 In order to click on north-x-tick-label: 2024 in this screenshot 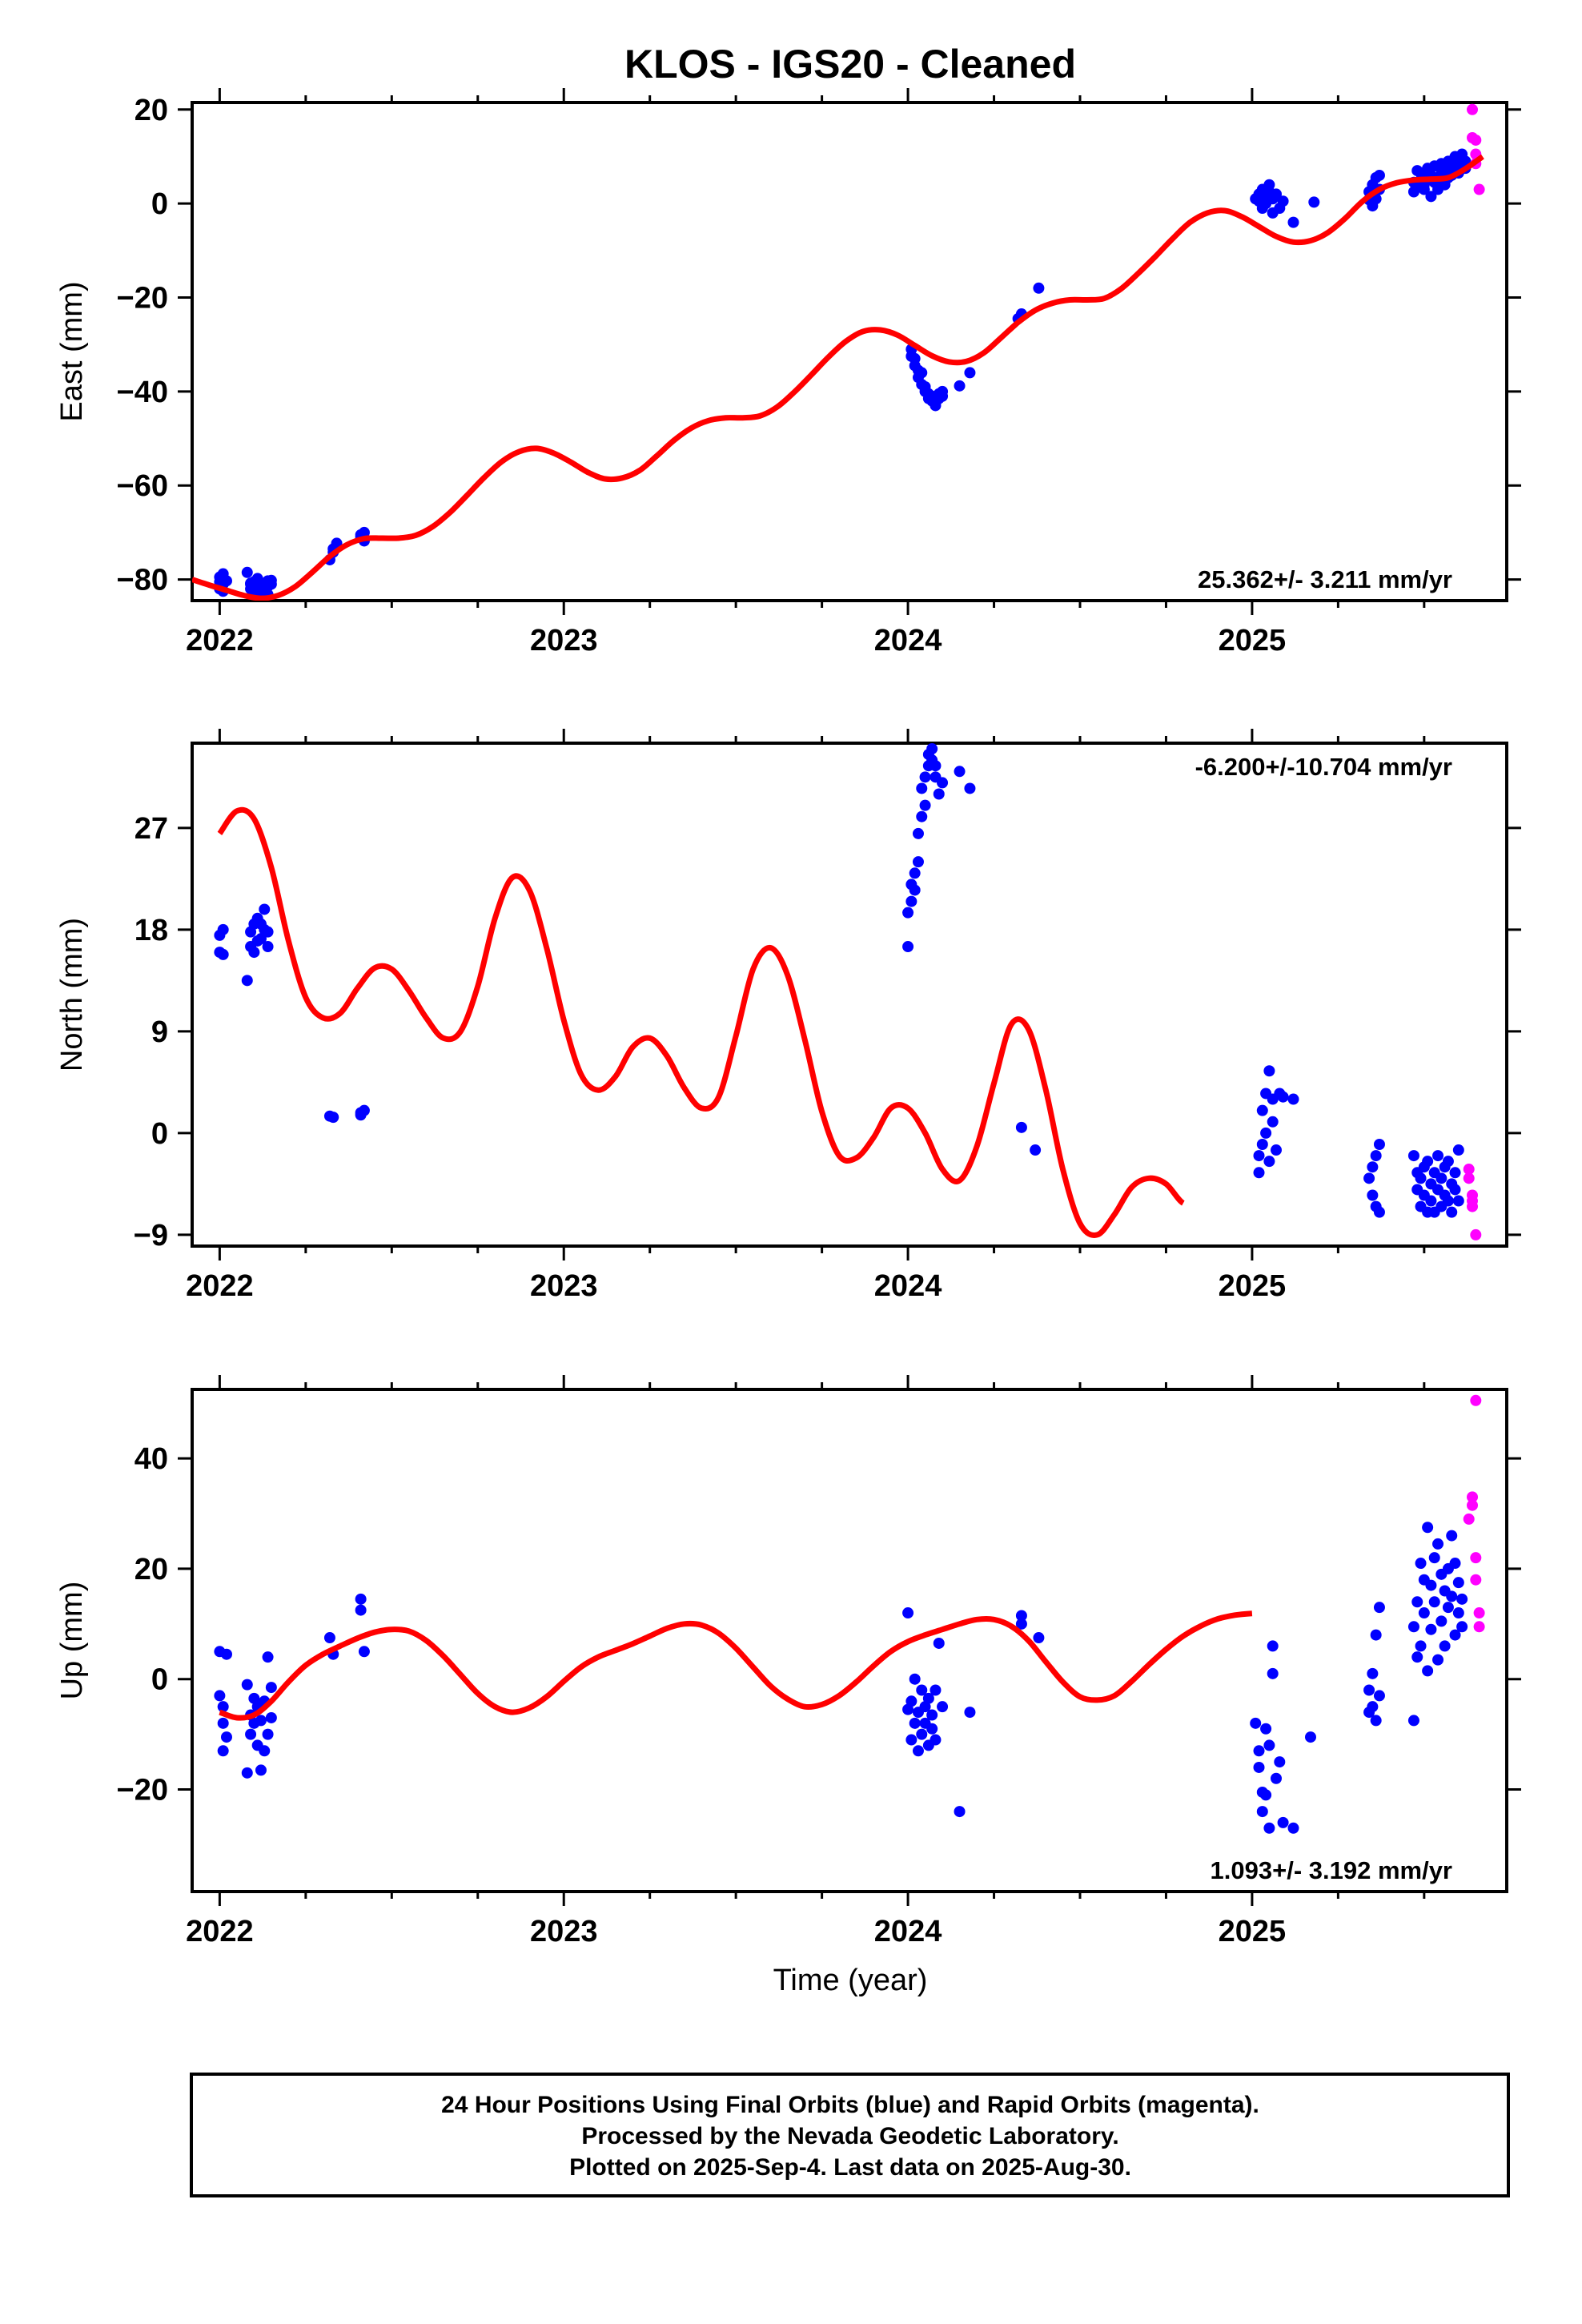, I will do `click(908, 1286)`.